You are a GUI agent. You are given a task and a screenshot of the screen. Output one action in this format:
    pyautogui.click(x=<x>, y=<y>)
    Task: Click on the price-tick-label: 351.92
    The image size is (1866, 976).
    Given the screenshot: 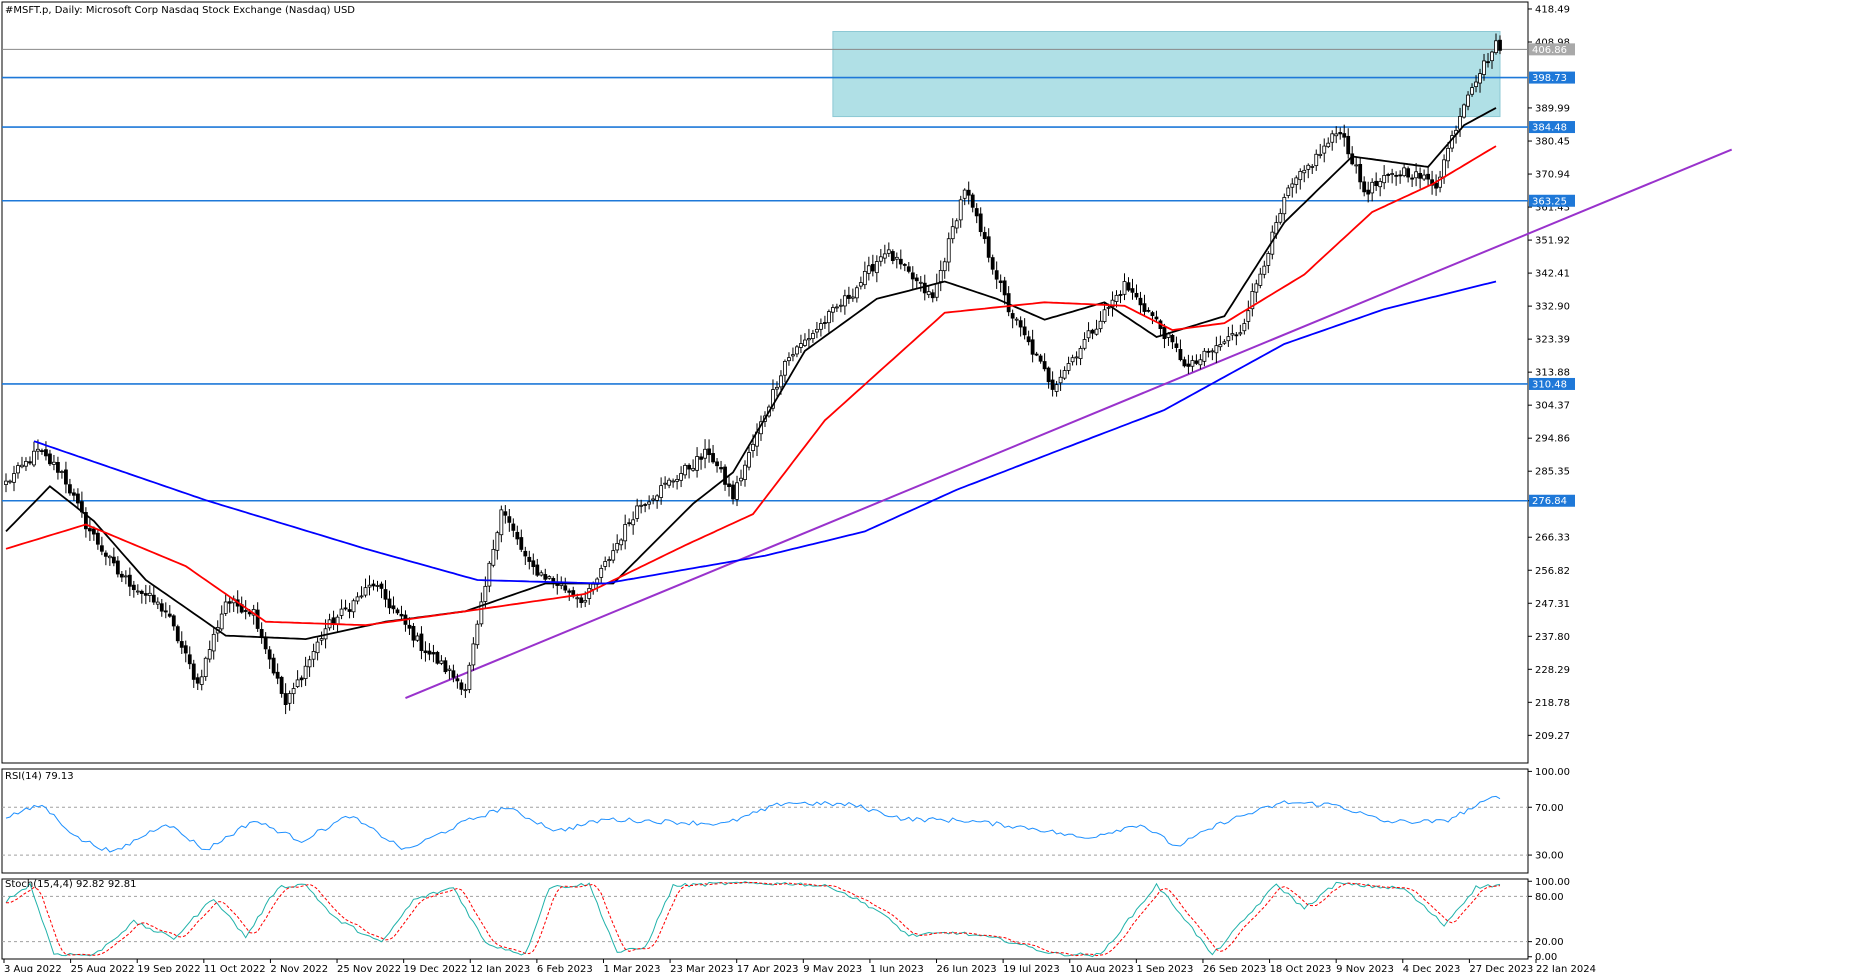 What is the action you would take?
    pyautogui.click(x=1552, y=241)
    